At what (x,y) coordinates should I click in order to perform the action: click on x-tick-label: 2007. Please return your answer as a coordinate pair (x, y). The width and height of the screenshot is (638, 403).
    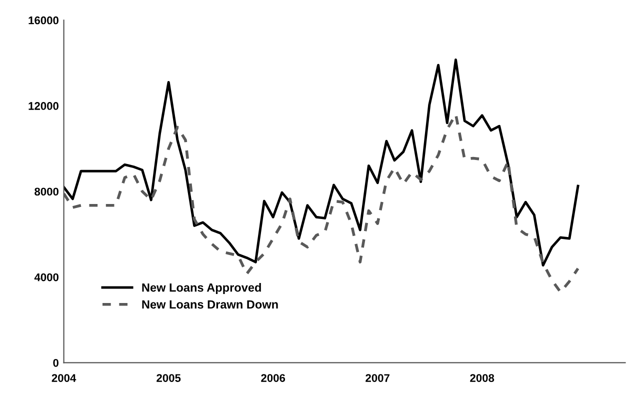
    Looking at the image, I should click on (378, 378).